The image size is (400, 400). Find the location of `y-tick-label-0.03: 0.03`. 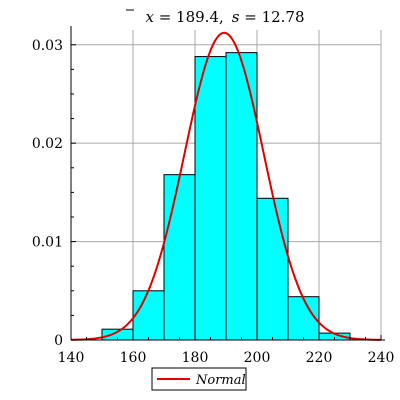

y-tick-label-0.03: 0.03 is located at coordinates (47, 46).